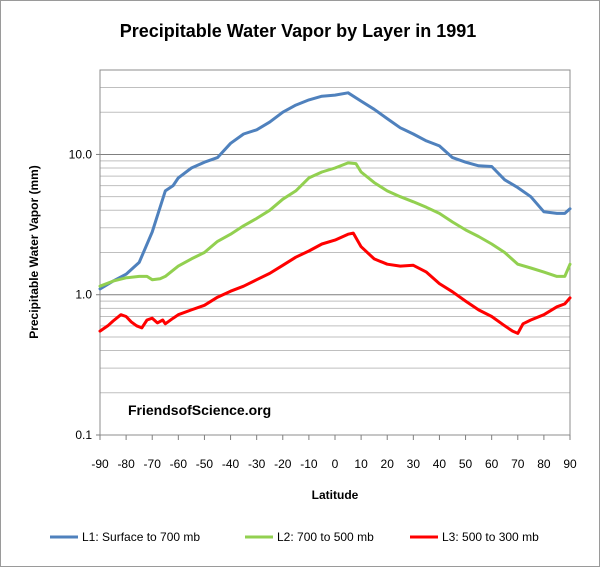 This screenshot has height=567, width=600. What do you see at coordinates (283, 464) in the screenshot?
I see `x-tick-label: -20` at bounding box center [283, 464].